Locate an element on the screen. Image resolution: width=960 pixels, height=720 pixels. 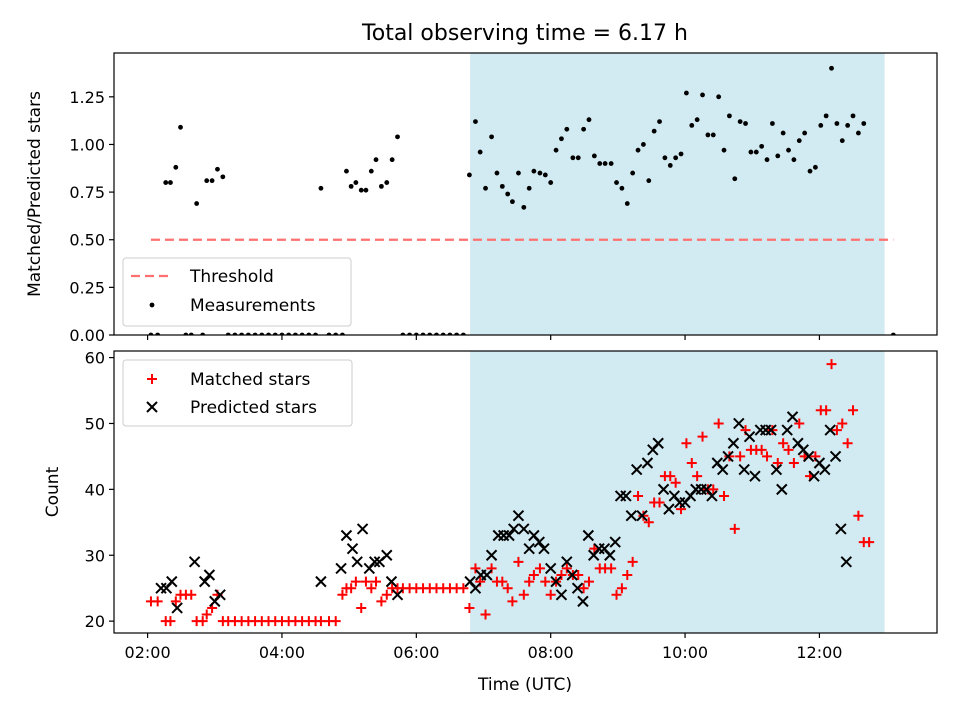
top-y-tick-label: 0.75 is located at coordinates (87, 192).